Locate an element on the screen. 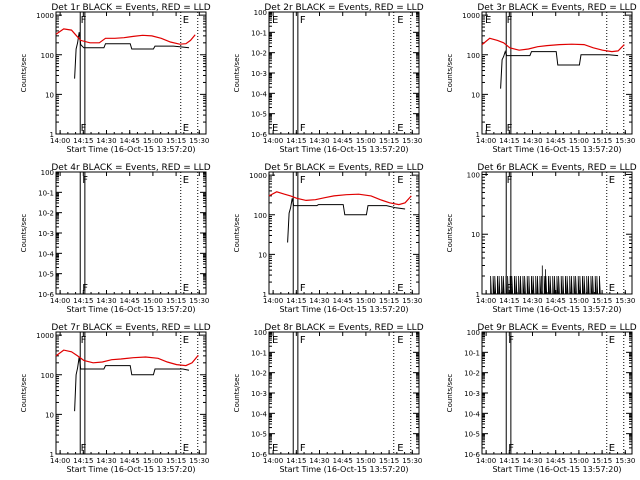 This screenshot has width=640, height=480. chart-title: Det 9r BLACK = Events, RED = LLD is located at coordinates (556, 328).